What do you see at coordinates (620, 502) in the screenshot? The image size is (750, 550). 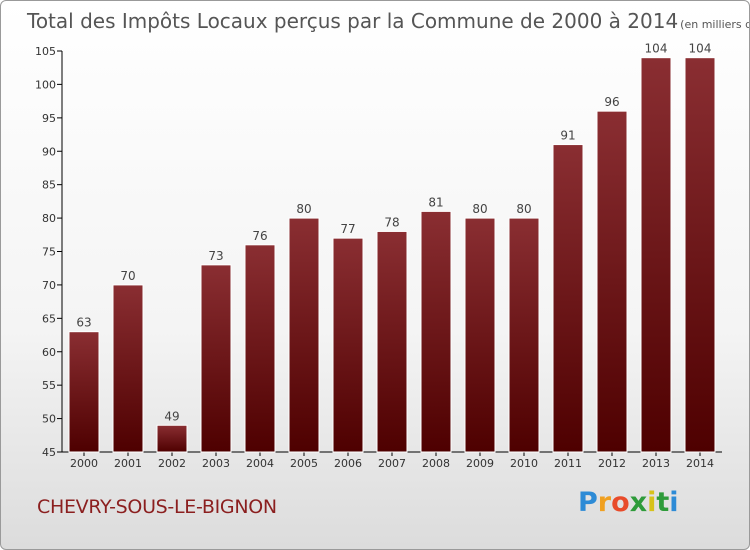 I see `logo-letter: o` at bounding box center [620, 502].